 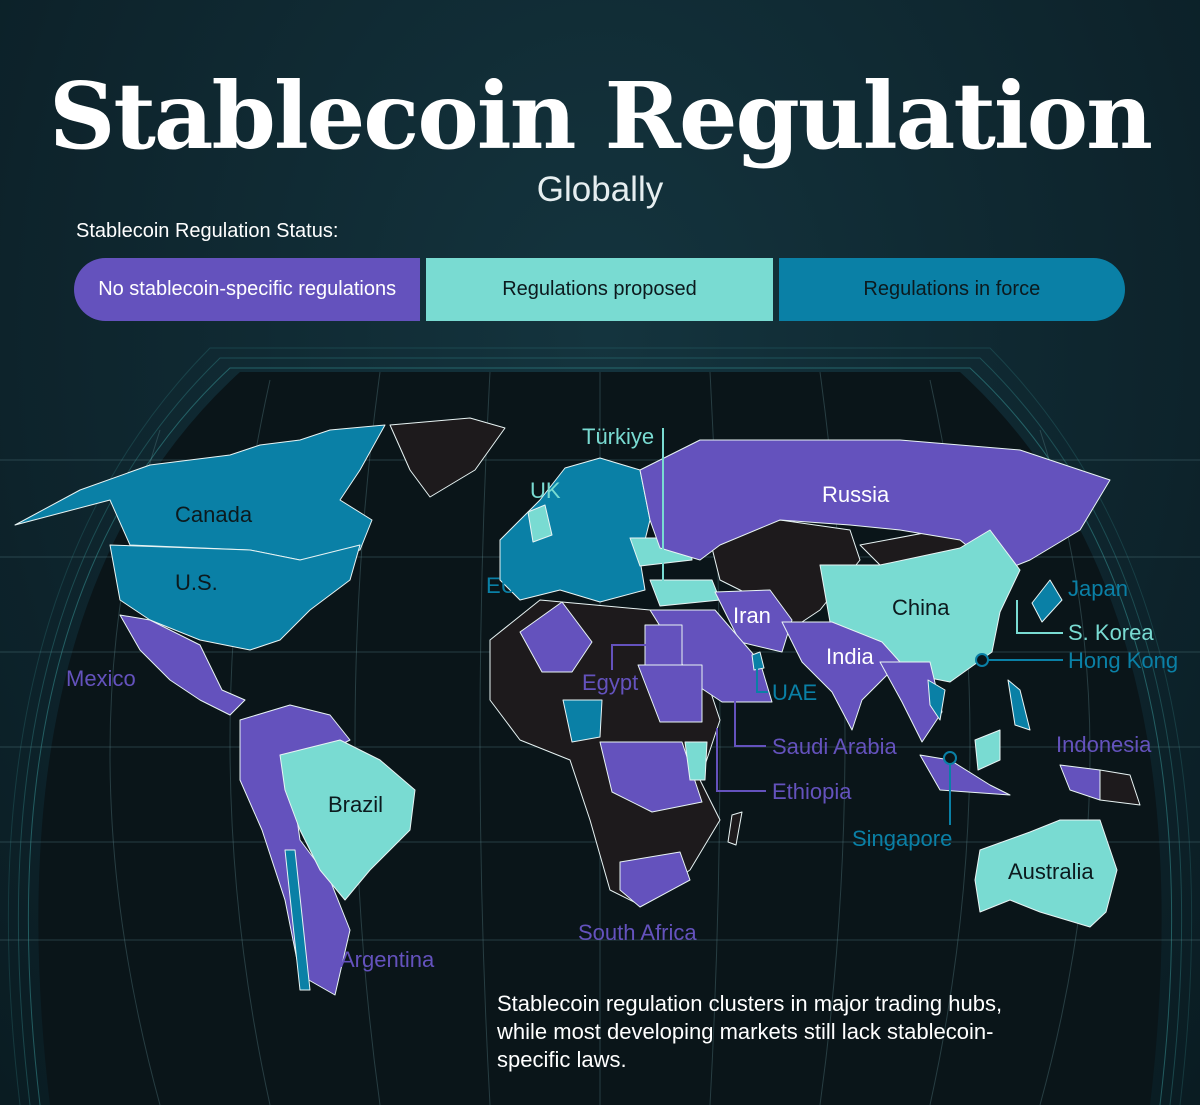 I want to click on nigeria, so click(x=582, y=721).